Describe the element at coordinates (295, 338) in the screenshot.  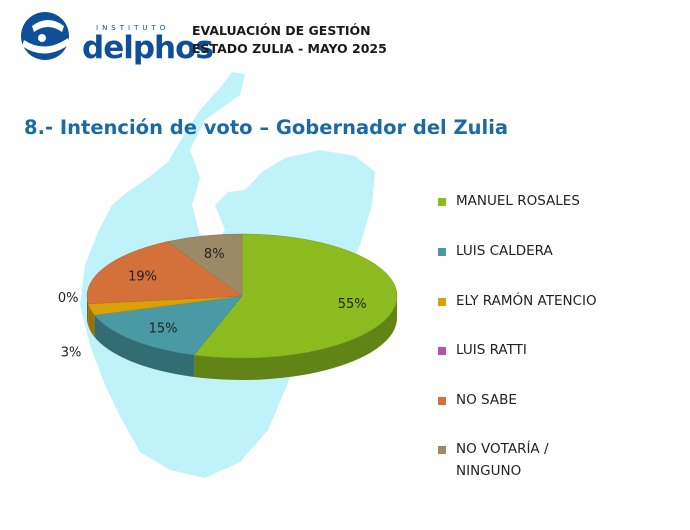
I see `pie-side-manuel-rosales` at that location.